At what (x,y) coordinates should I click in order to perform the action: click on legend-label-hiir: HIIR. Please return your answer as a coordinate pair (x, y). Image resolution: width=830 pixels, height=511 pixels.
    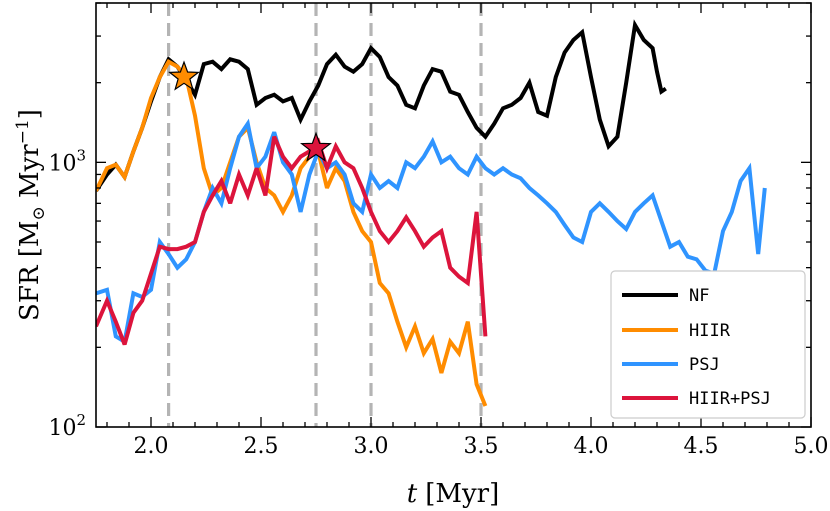
    Looking at the image, I should click on (710, 331).